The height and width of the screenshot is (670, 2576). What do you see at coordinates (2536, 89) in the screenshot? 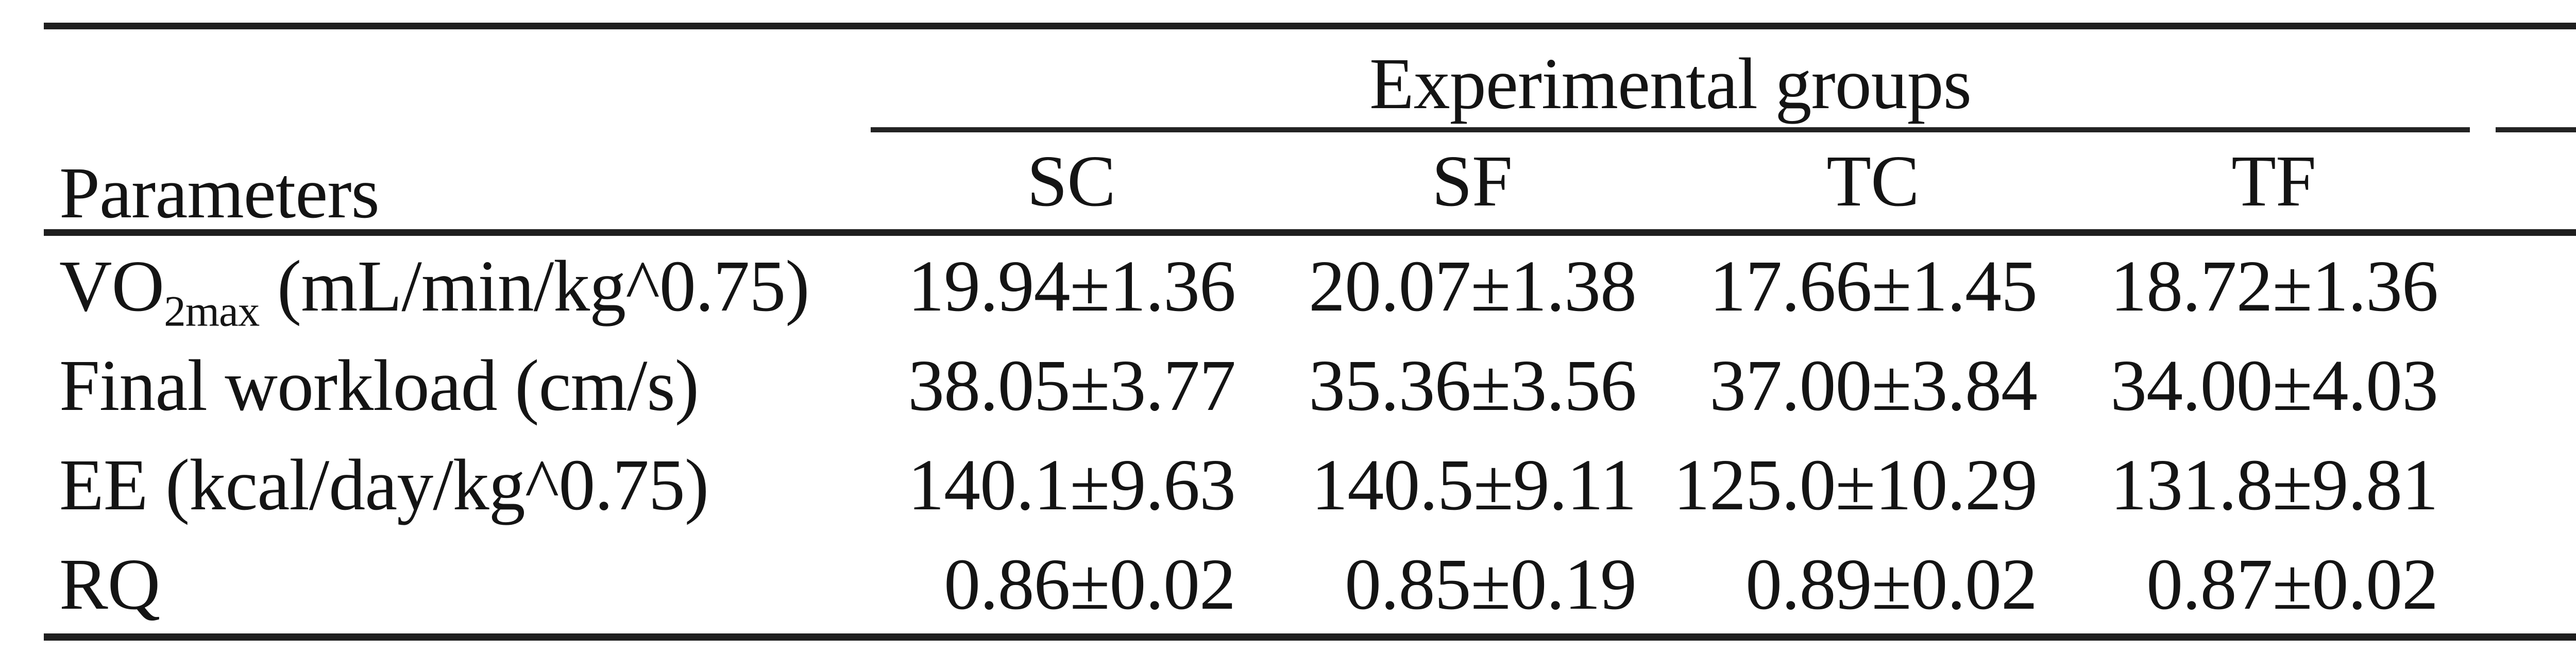
I see `pvalue-label: P-value` at bounding box center [2536, 89].